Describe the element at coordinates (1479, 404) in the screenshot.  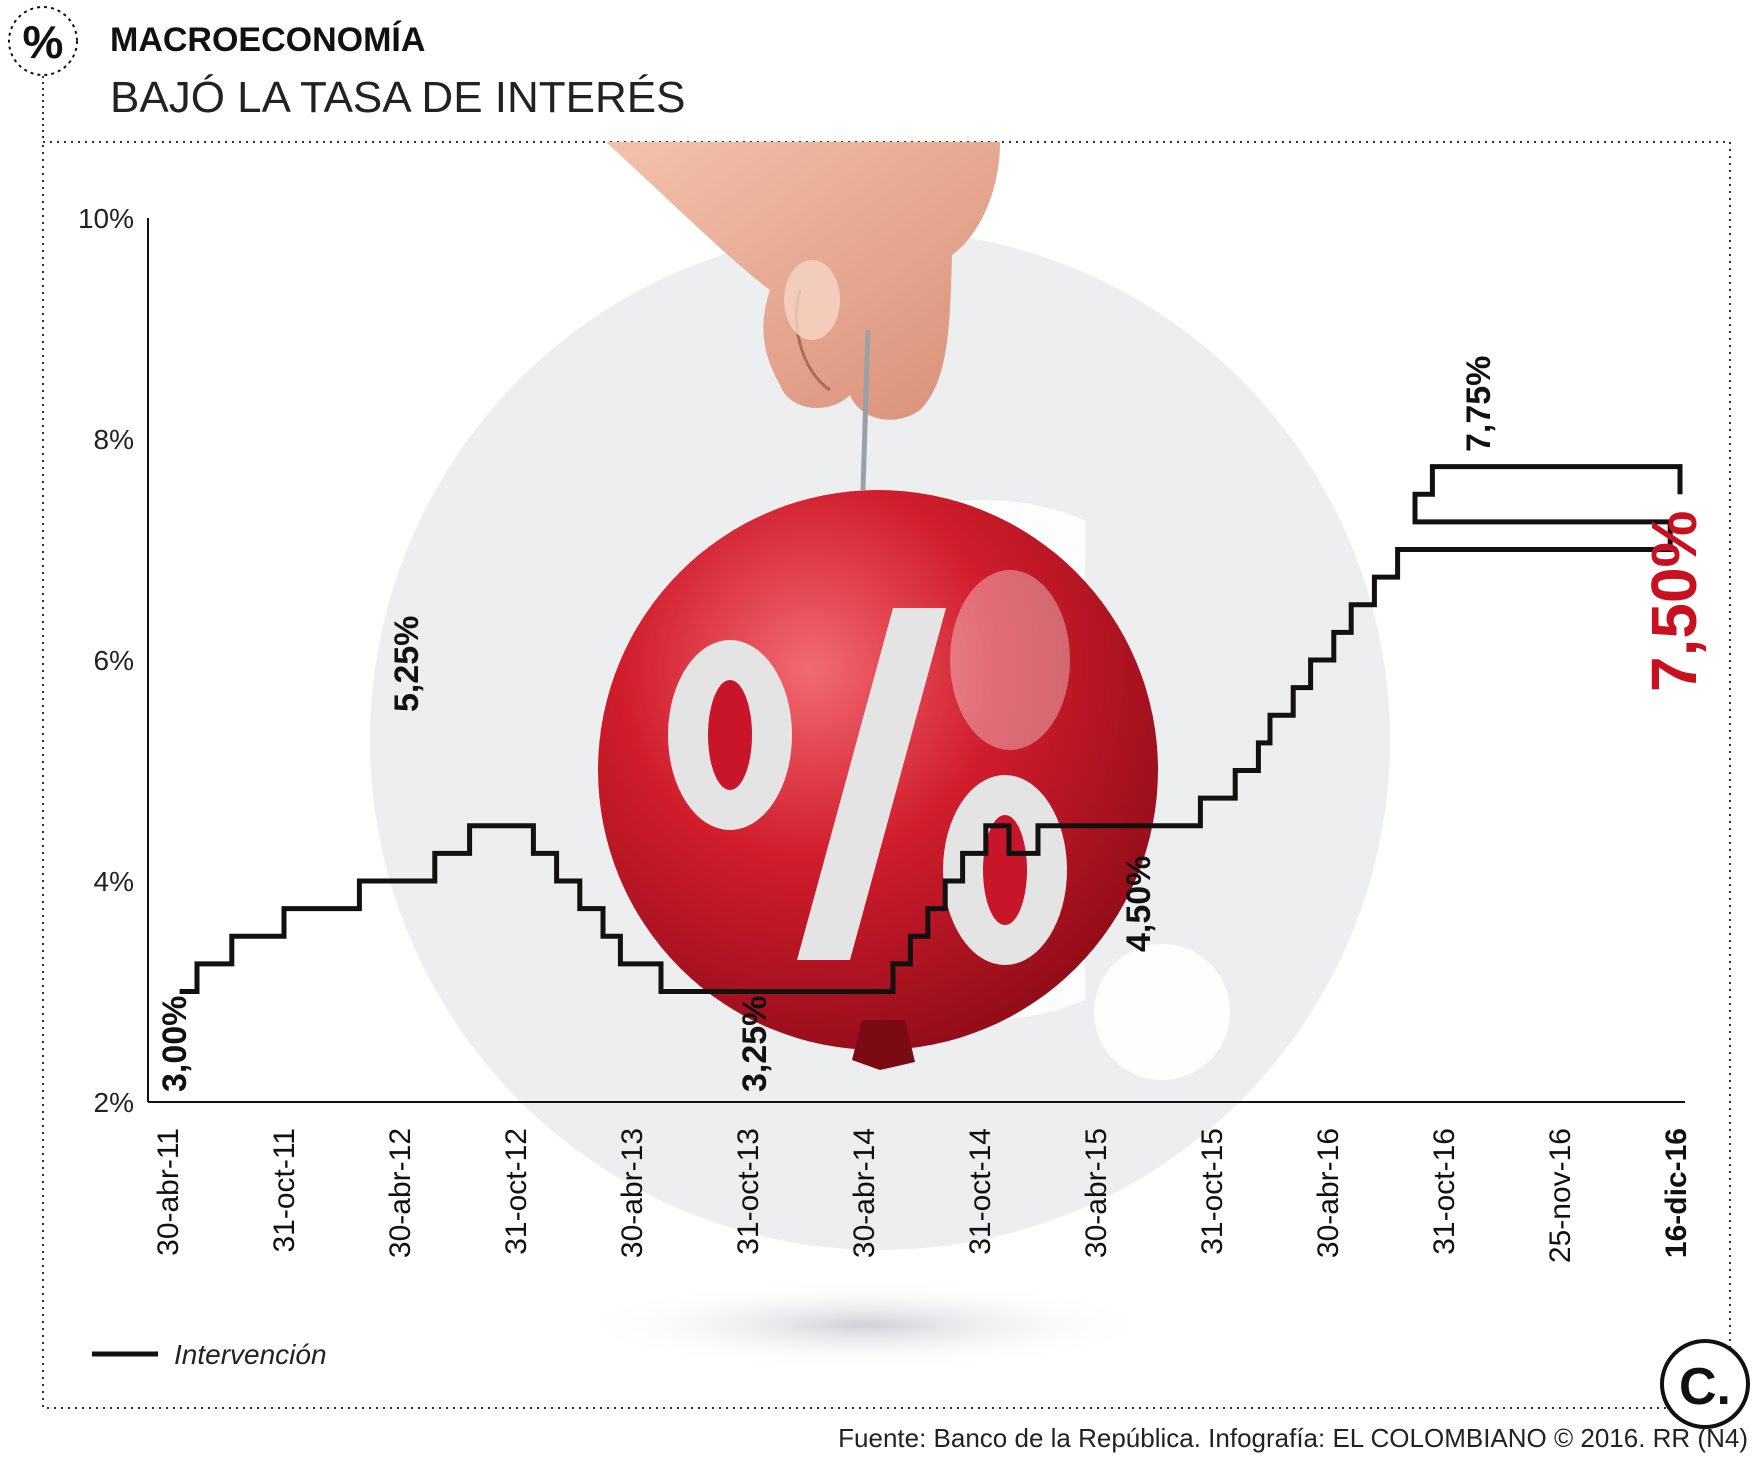
I see `data-label: 7,75%` at that location.